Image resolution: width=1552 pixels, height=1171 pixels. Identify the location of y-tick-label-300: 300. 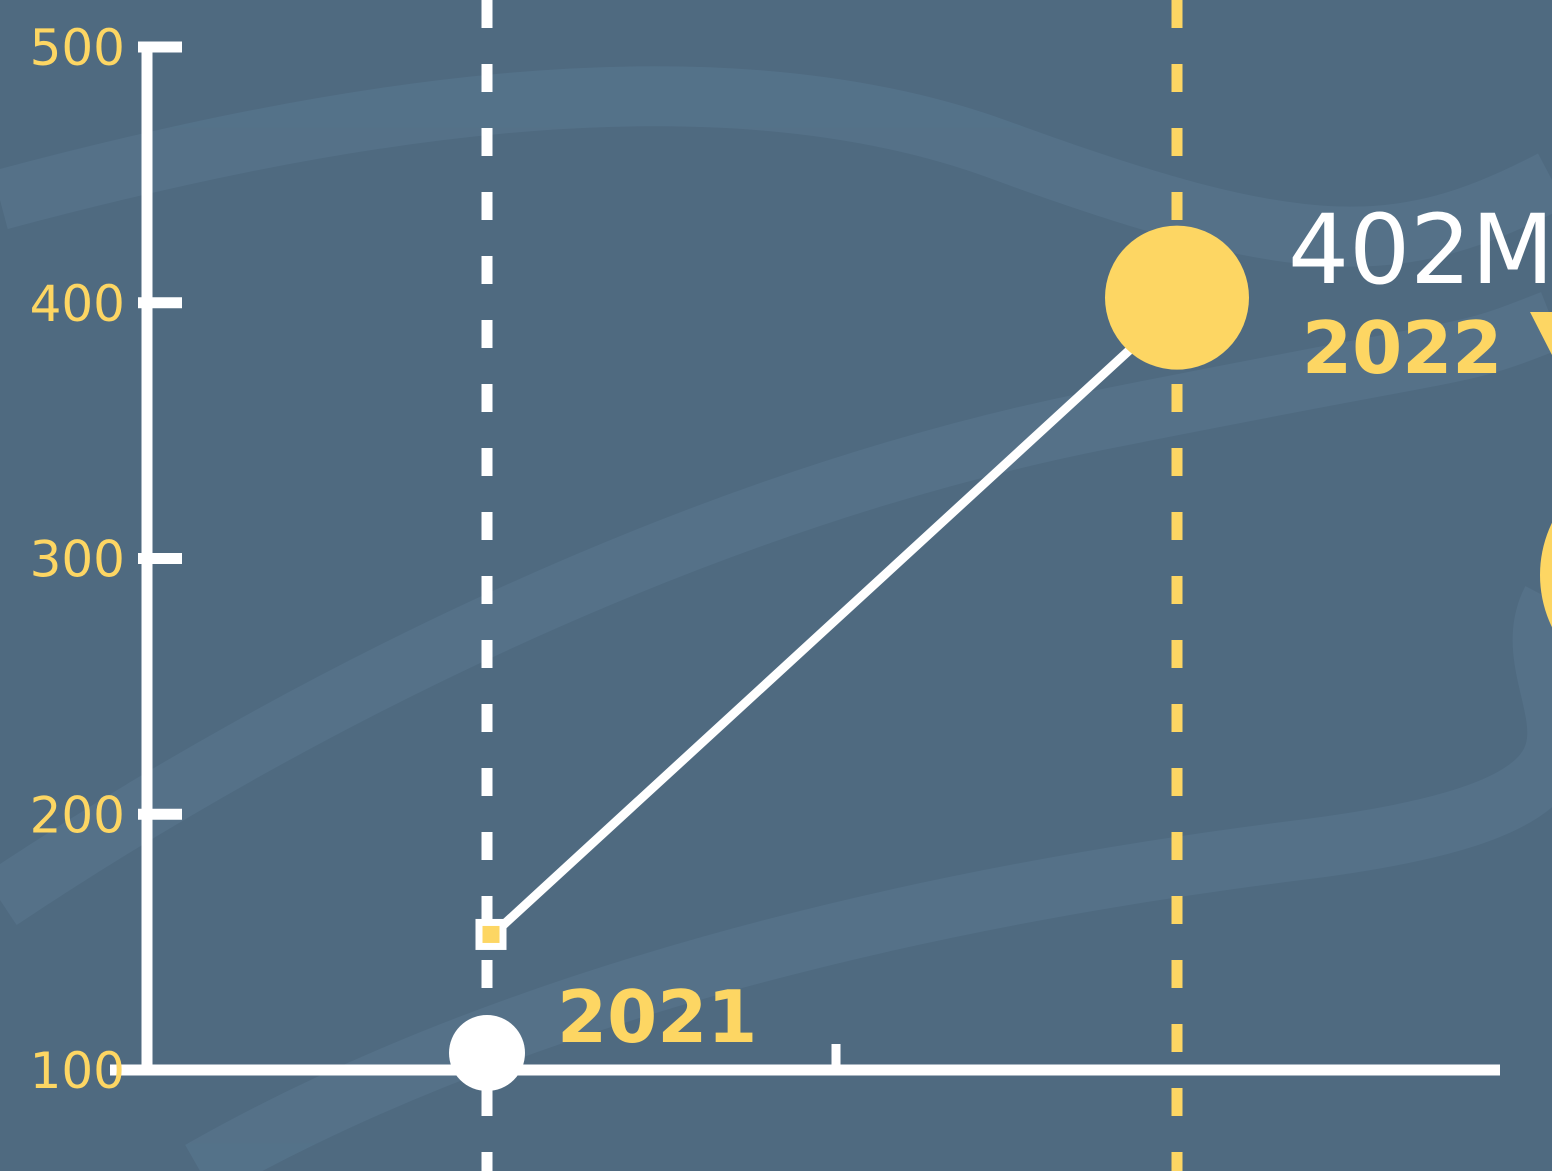
(77, 560).